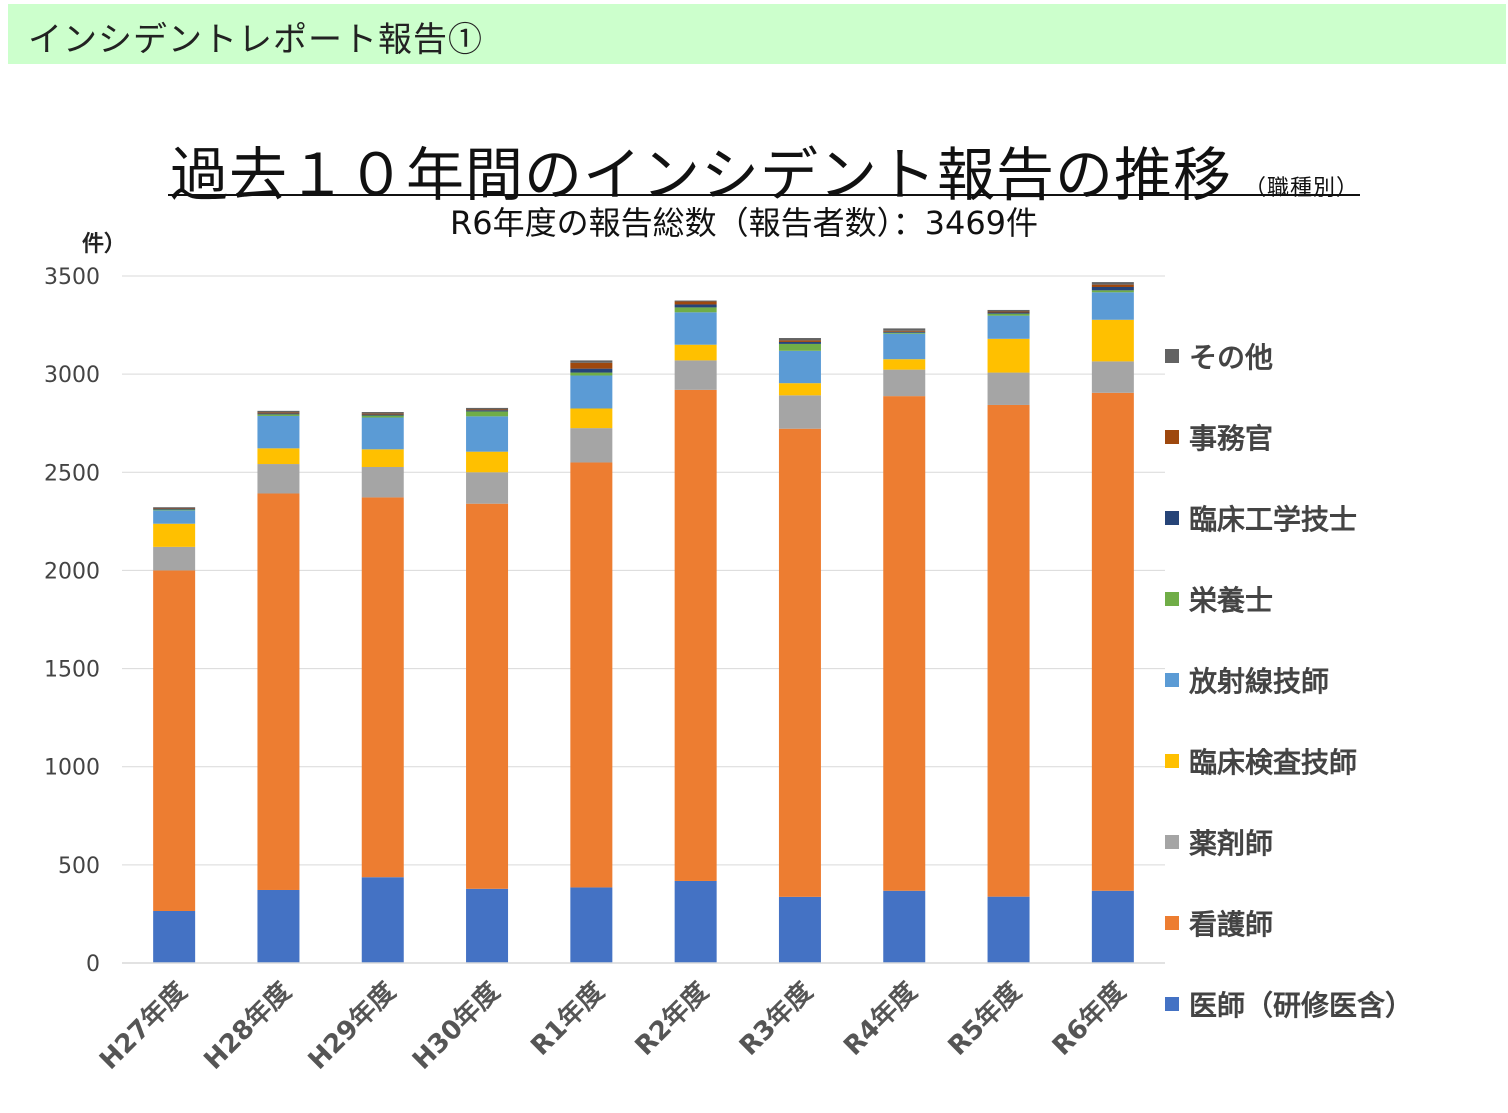 This screenshot has width=1508, height=1113. I want to click on chart-title: 過去１０年間のインシデント報告の推移 （職種別）, so click(764, 170).